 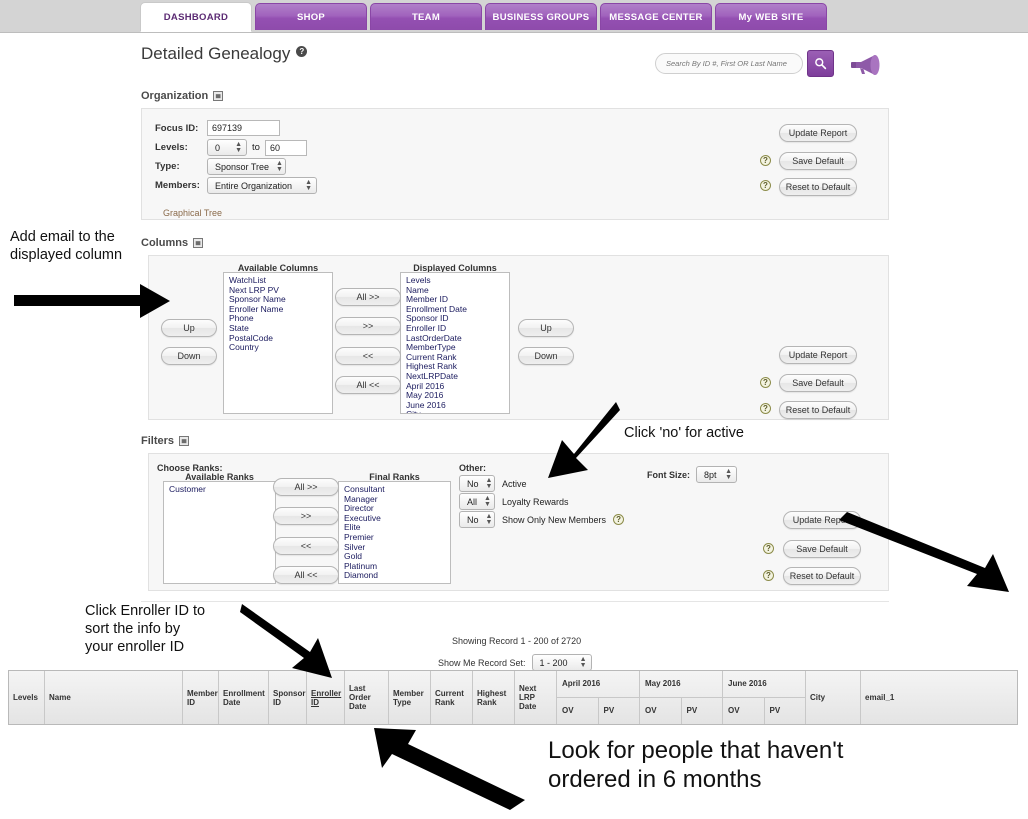 I want to click on list-item: Next LRP PV, so click(x=254, y=289).